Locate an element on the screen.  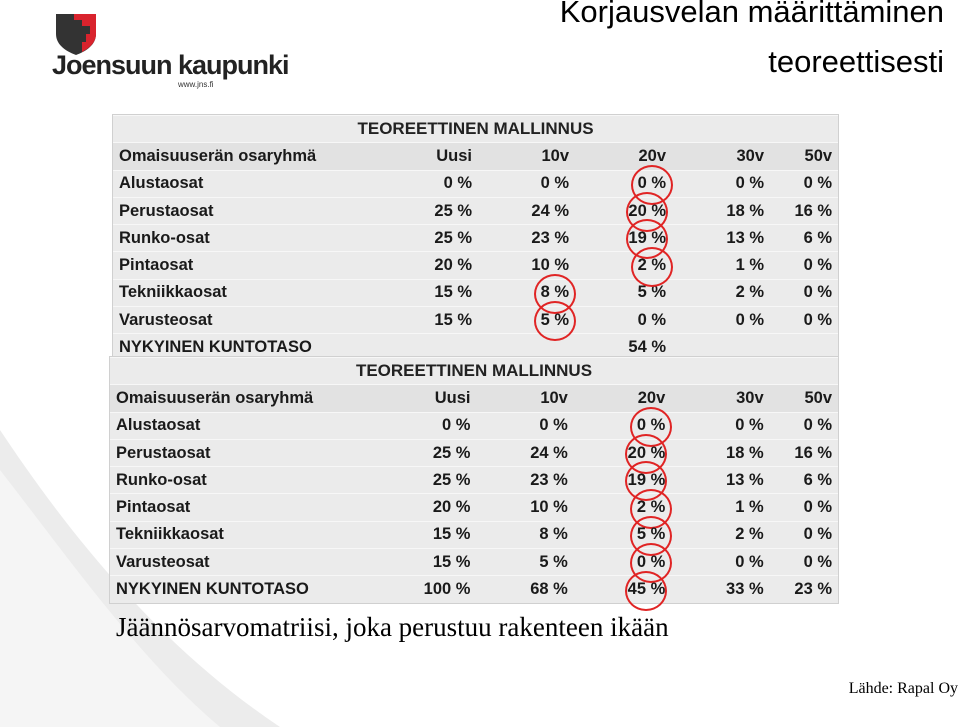
table-row: Varusteosat 15 % 5 % 0 % 0 % 0 % is located at coordinates (474, 563).